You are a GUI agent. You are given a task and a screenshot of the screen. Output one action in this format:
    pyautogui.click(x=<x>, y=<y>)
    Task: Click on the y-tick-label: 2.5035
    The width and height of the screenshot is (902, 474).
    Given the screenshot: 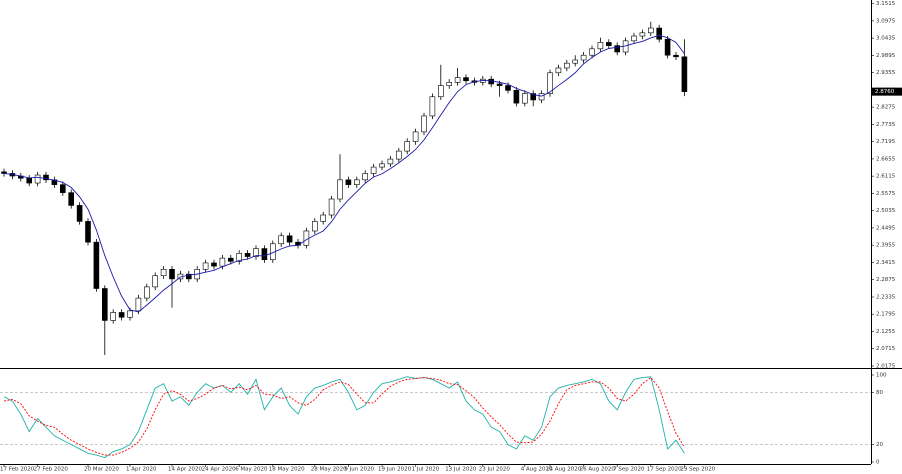 What is the action you would take?
    pyautogui.click(x=886, y=211)
    